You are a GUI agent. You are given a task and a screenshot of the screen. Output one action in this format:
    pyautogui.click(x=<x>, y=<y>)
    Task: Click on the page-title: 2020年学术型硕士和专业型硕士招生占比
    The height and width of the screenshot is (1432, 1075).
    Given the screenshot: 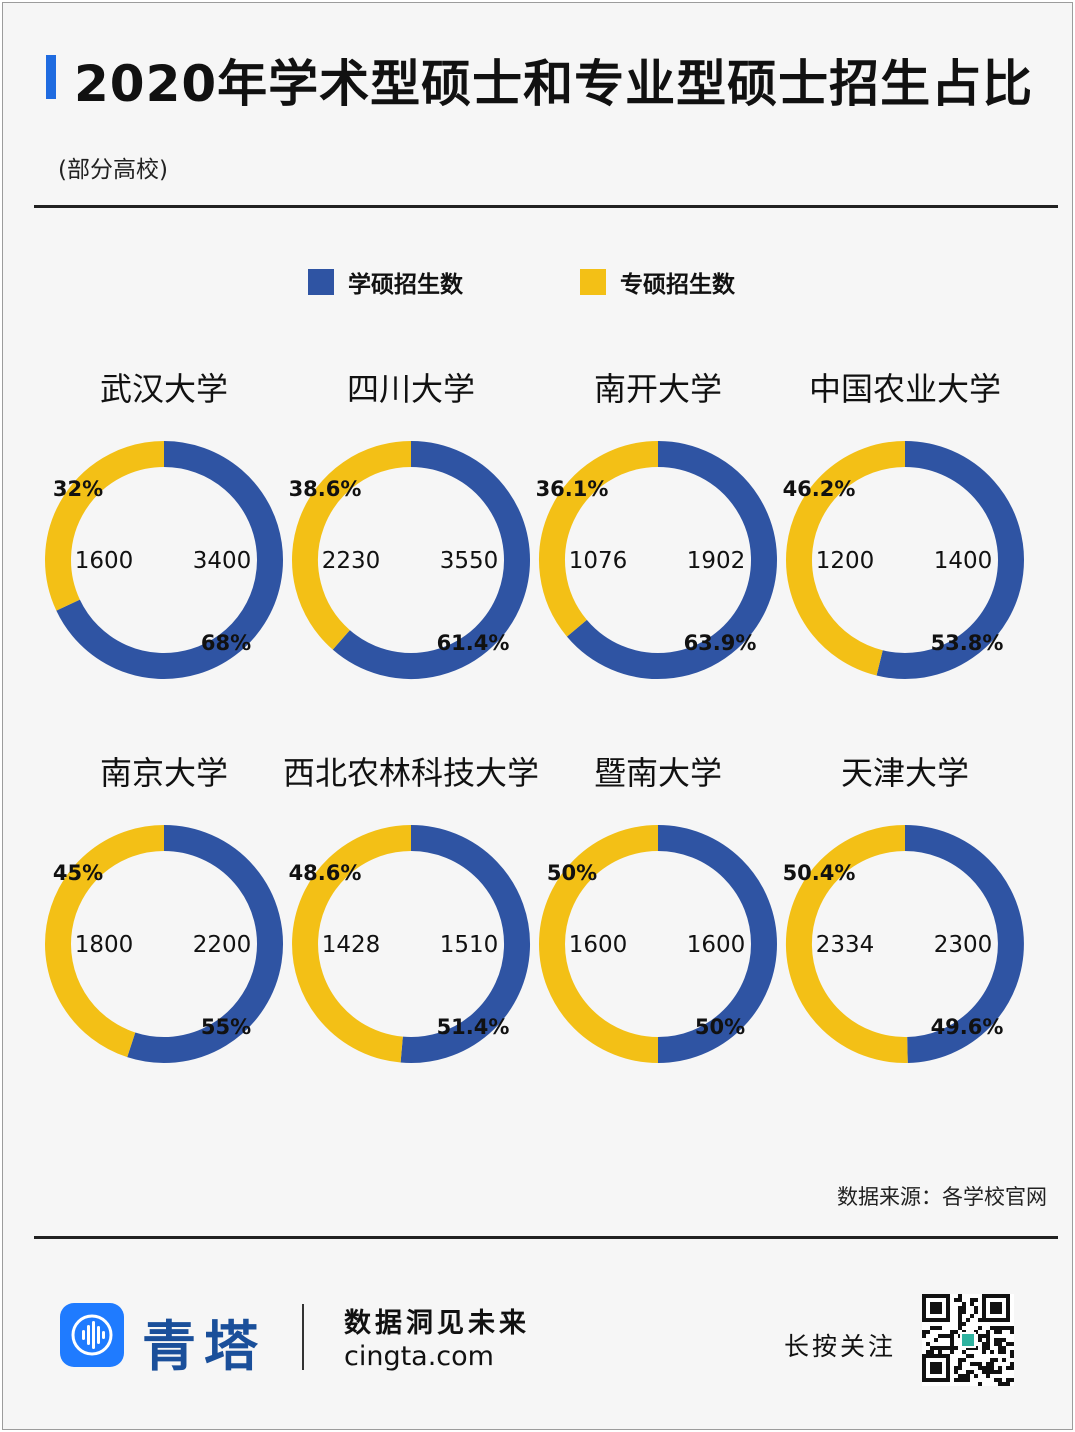 What is the action you would take?
    pyautogui.click(x=554, y=84)
    